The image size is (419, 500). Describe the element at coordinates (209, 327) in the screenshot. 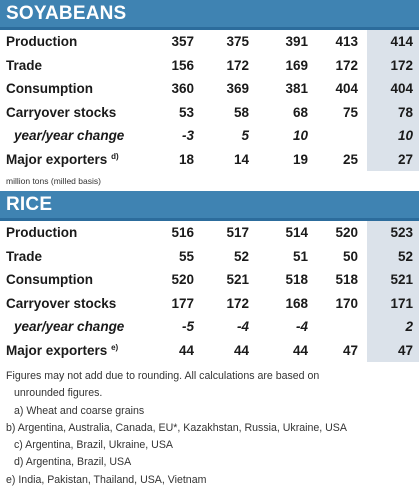

I see `table-row: year/year change -5 -4 -4 2` at that location.